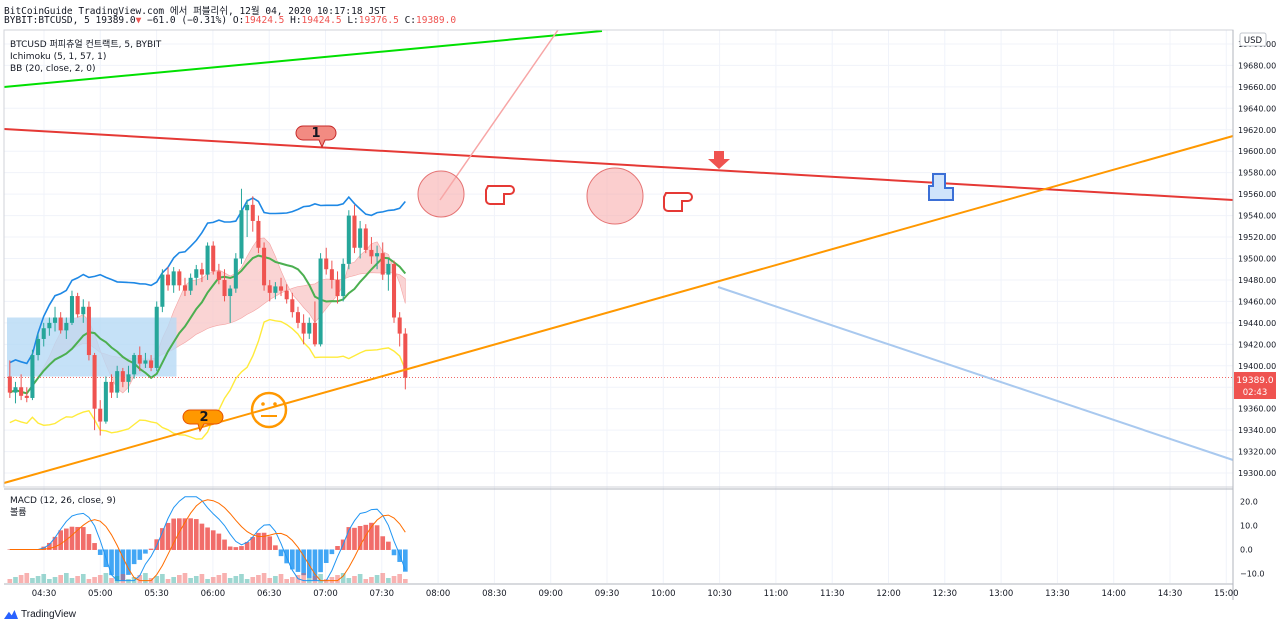 The height and width of the screenshot is (628, 1280). I want to click on open-value: 19424.5, so click(264, 20).